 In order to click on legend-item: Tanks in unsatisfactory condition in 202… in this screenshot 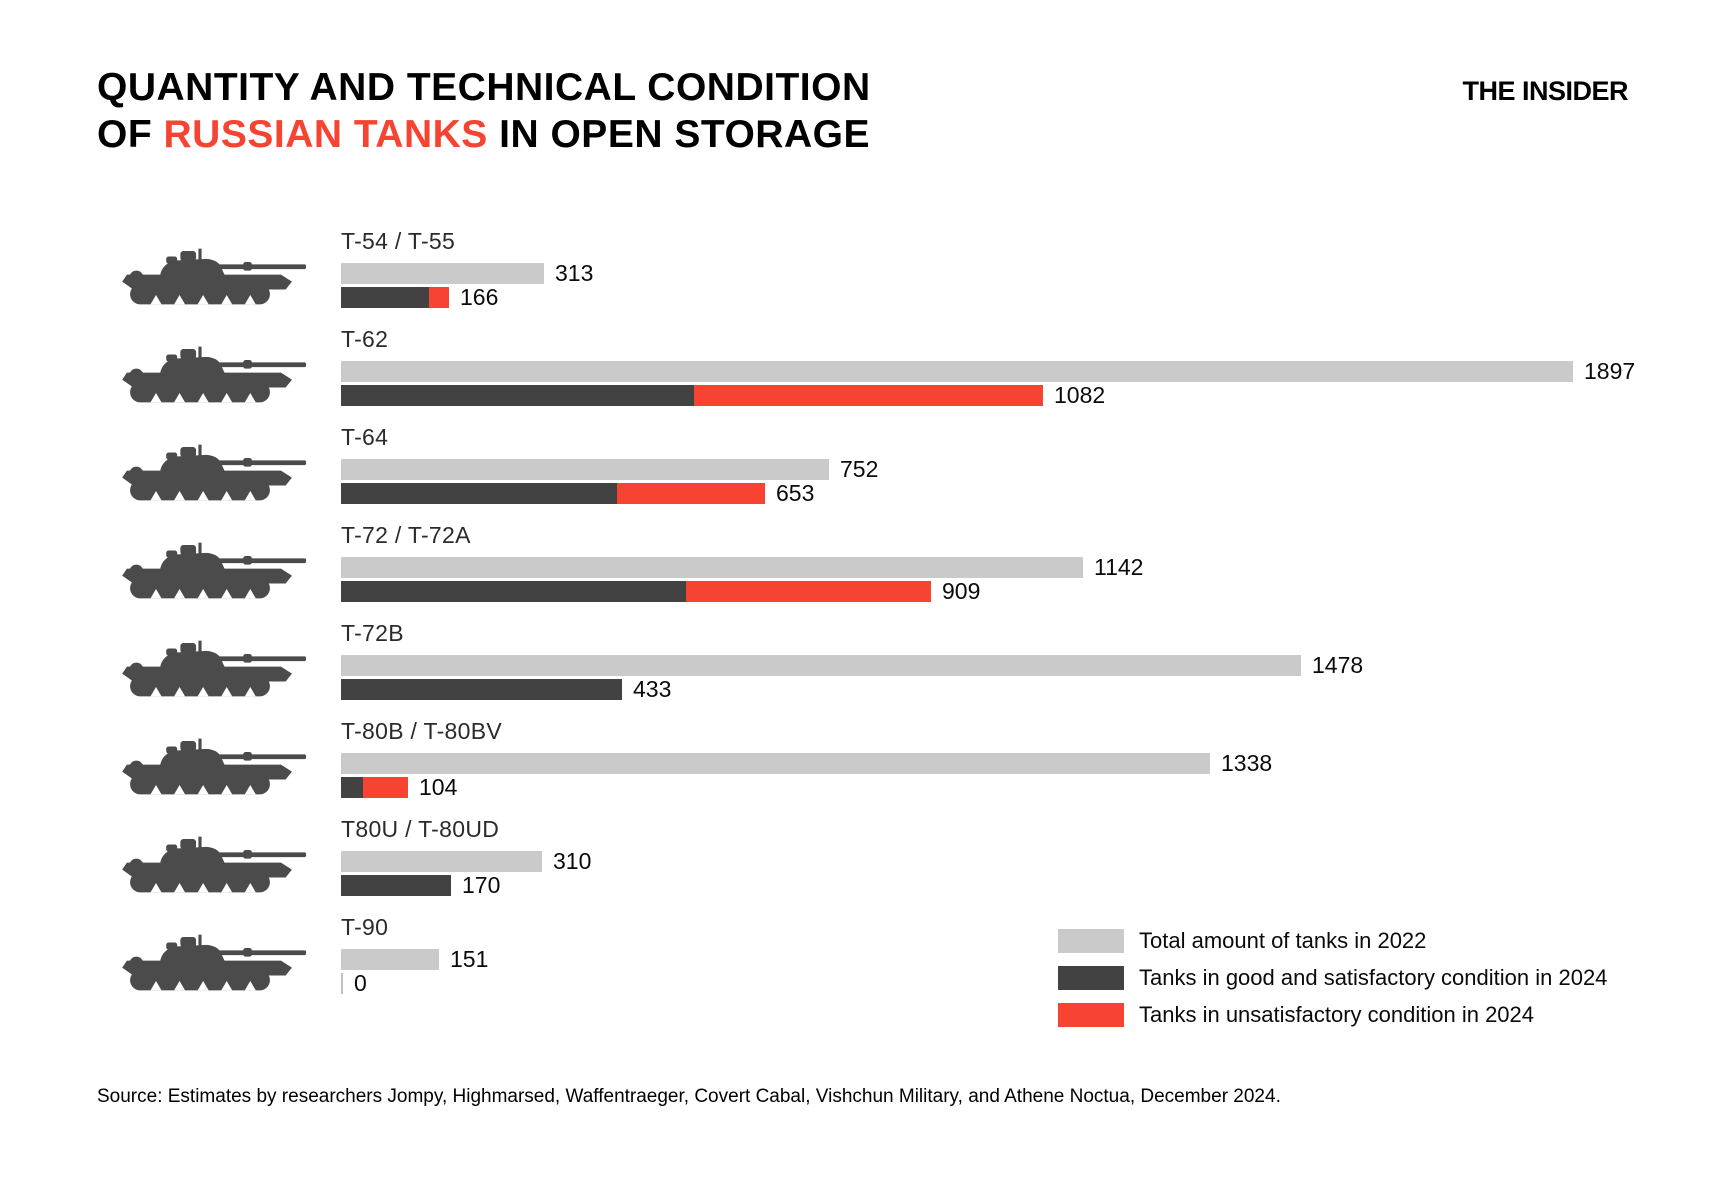, I will do `click(1332, 1015)`.